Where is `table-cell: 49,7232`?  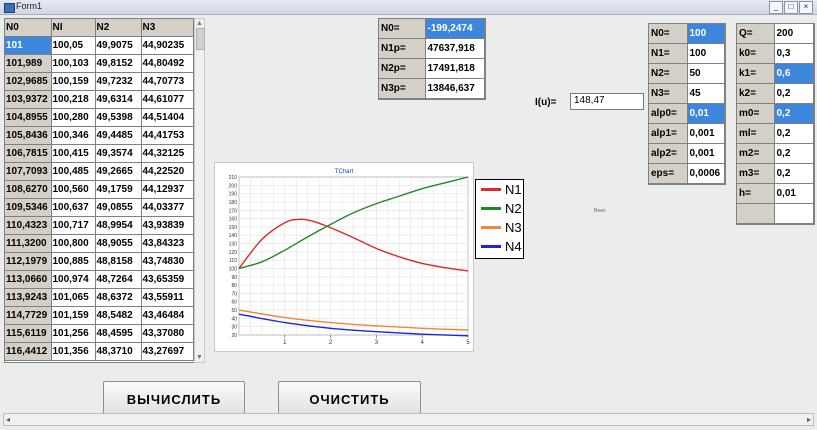 table-cell: 49,7232 is located at coordinates (118, 81).